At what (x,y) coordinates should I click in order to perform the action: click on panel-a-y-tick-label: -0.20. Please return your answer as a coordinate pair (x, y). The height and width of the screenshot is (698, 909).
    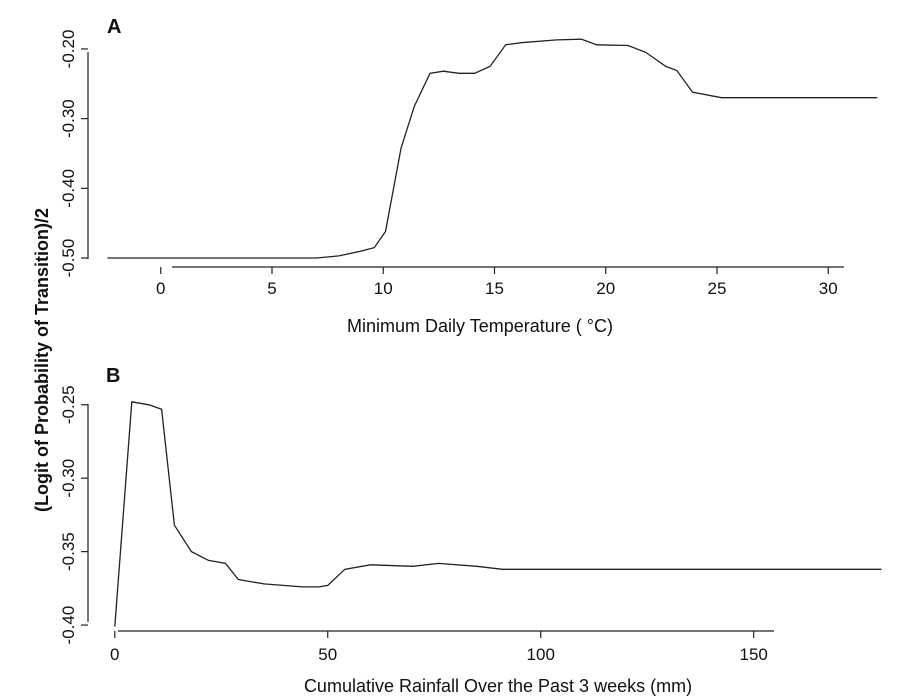
    Looking at the image, I should click on (68, 49).